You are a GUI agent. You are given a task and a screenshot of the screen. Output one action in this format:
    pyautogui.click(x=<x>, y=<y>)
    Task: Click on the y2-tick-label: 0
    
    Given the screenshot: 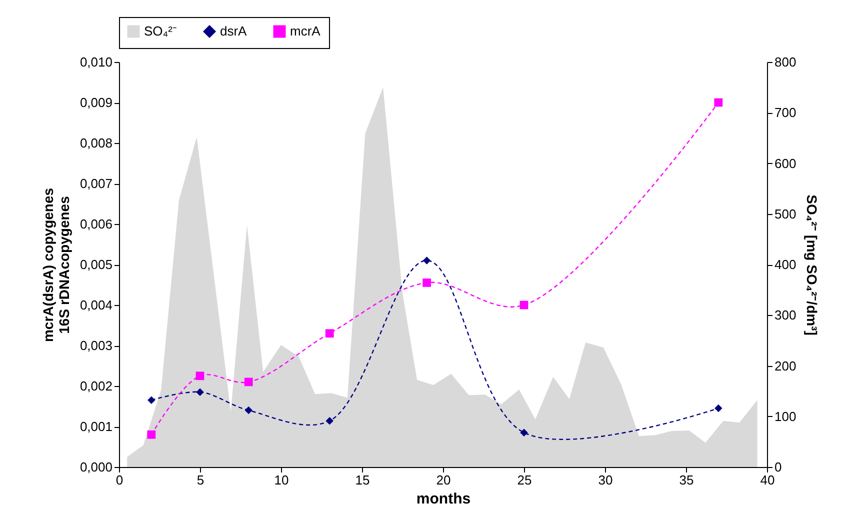 What is the action you would take?
    pyautogui.click(x=778, y=467)
    